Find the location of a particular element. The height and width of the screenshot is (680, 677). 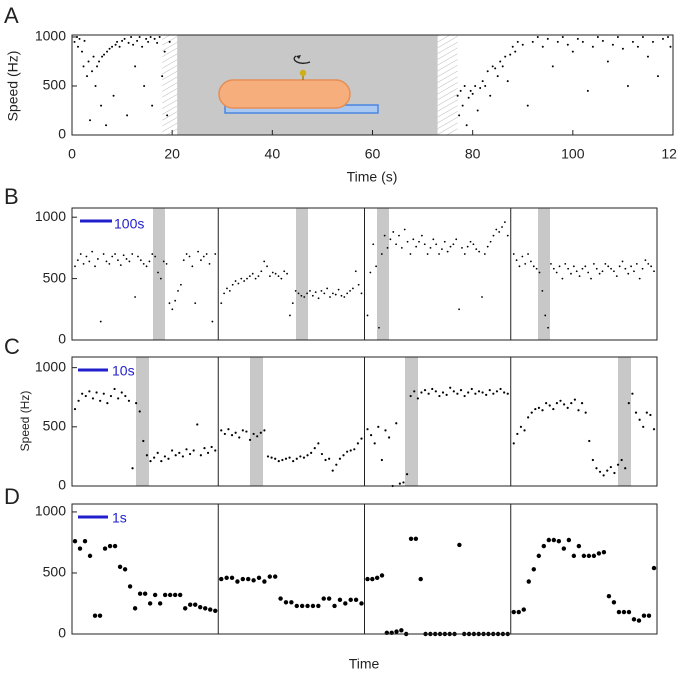

y-tick-label: 1000 is located at coordinates (50, 511).